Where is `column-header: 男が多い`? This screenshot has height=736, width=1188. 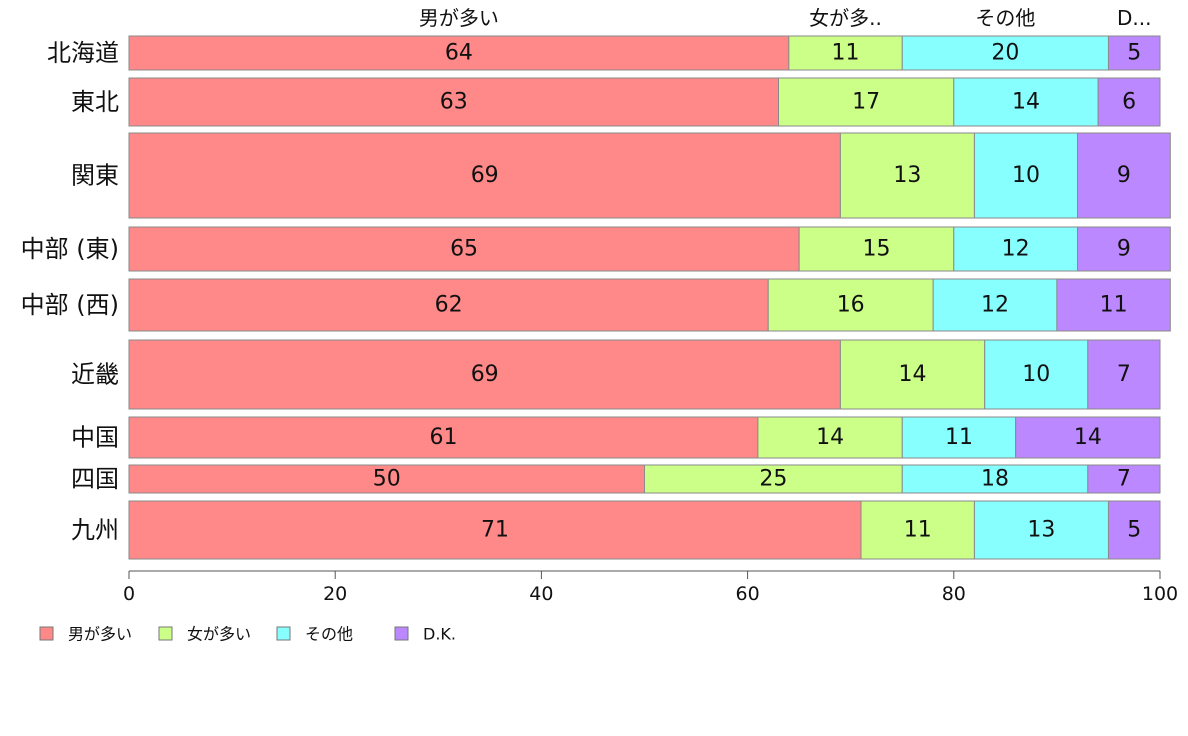
column-header: 男が多い is located at coordinates (459, 18).